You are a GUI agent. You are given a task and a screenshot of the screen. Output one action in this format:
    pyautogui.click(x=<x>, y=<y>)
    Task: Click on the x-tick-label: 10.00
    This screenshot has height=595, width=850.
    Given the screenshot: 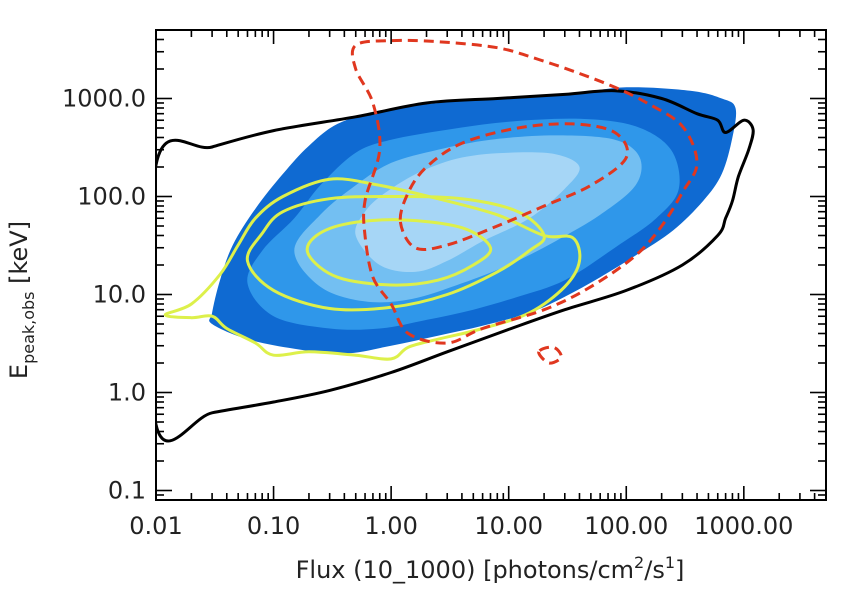 What is the action you would take?
    pyautogui.click(x=508, y=526)
    